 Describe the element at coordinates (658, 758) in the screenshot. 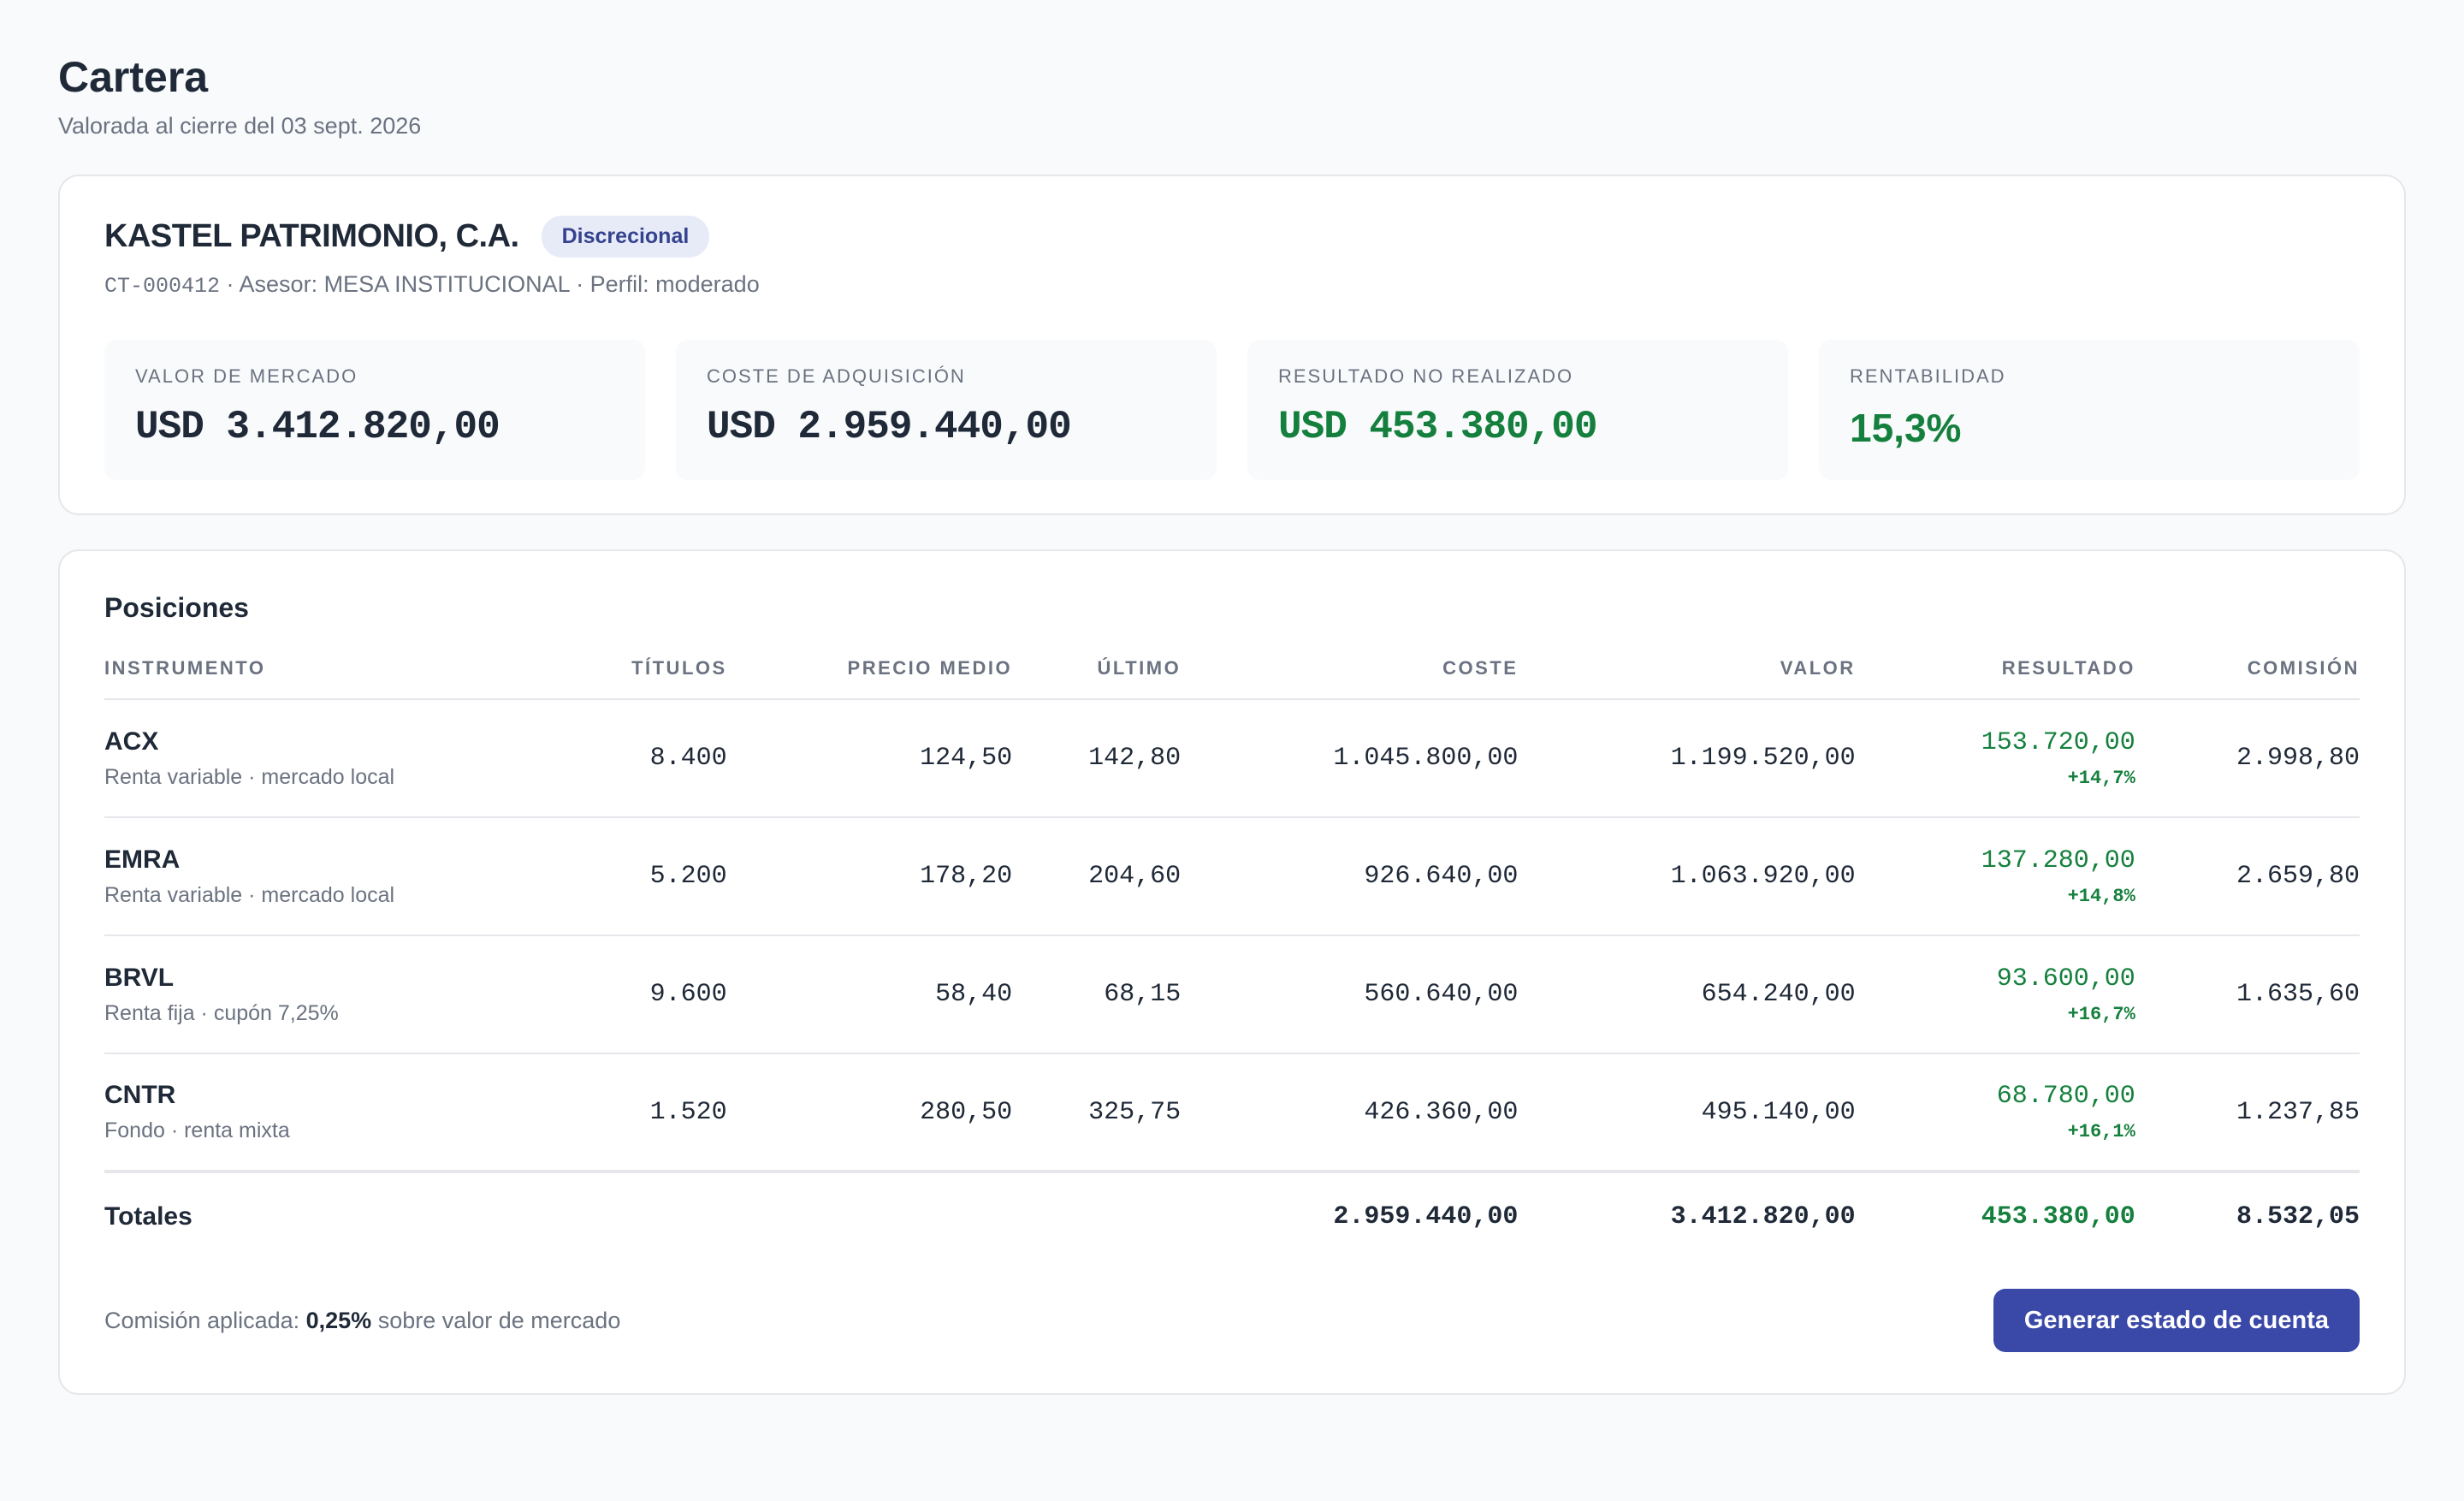

I see `titles-cell: 8.400` at that location.